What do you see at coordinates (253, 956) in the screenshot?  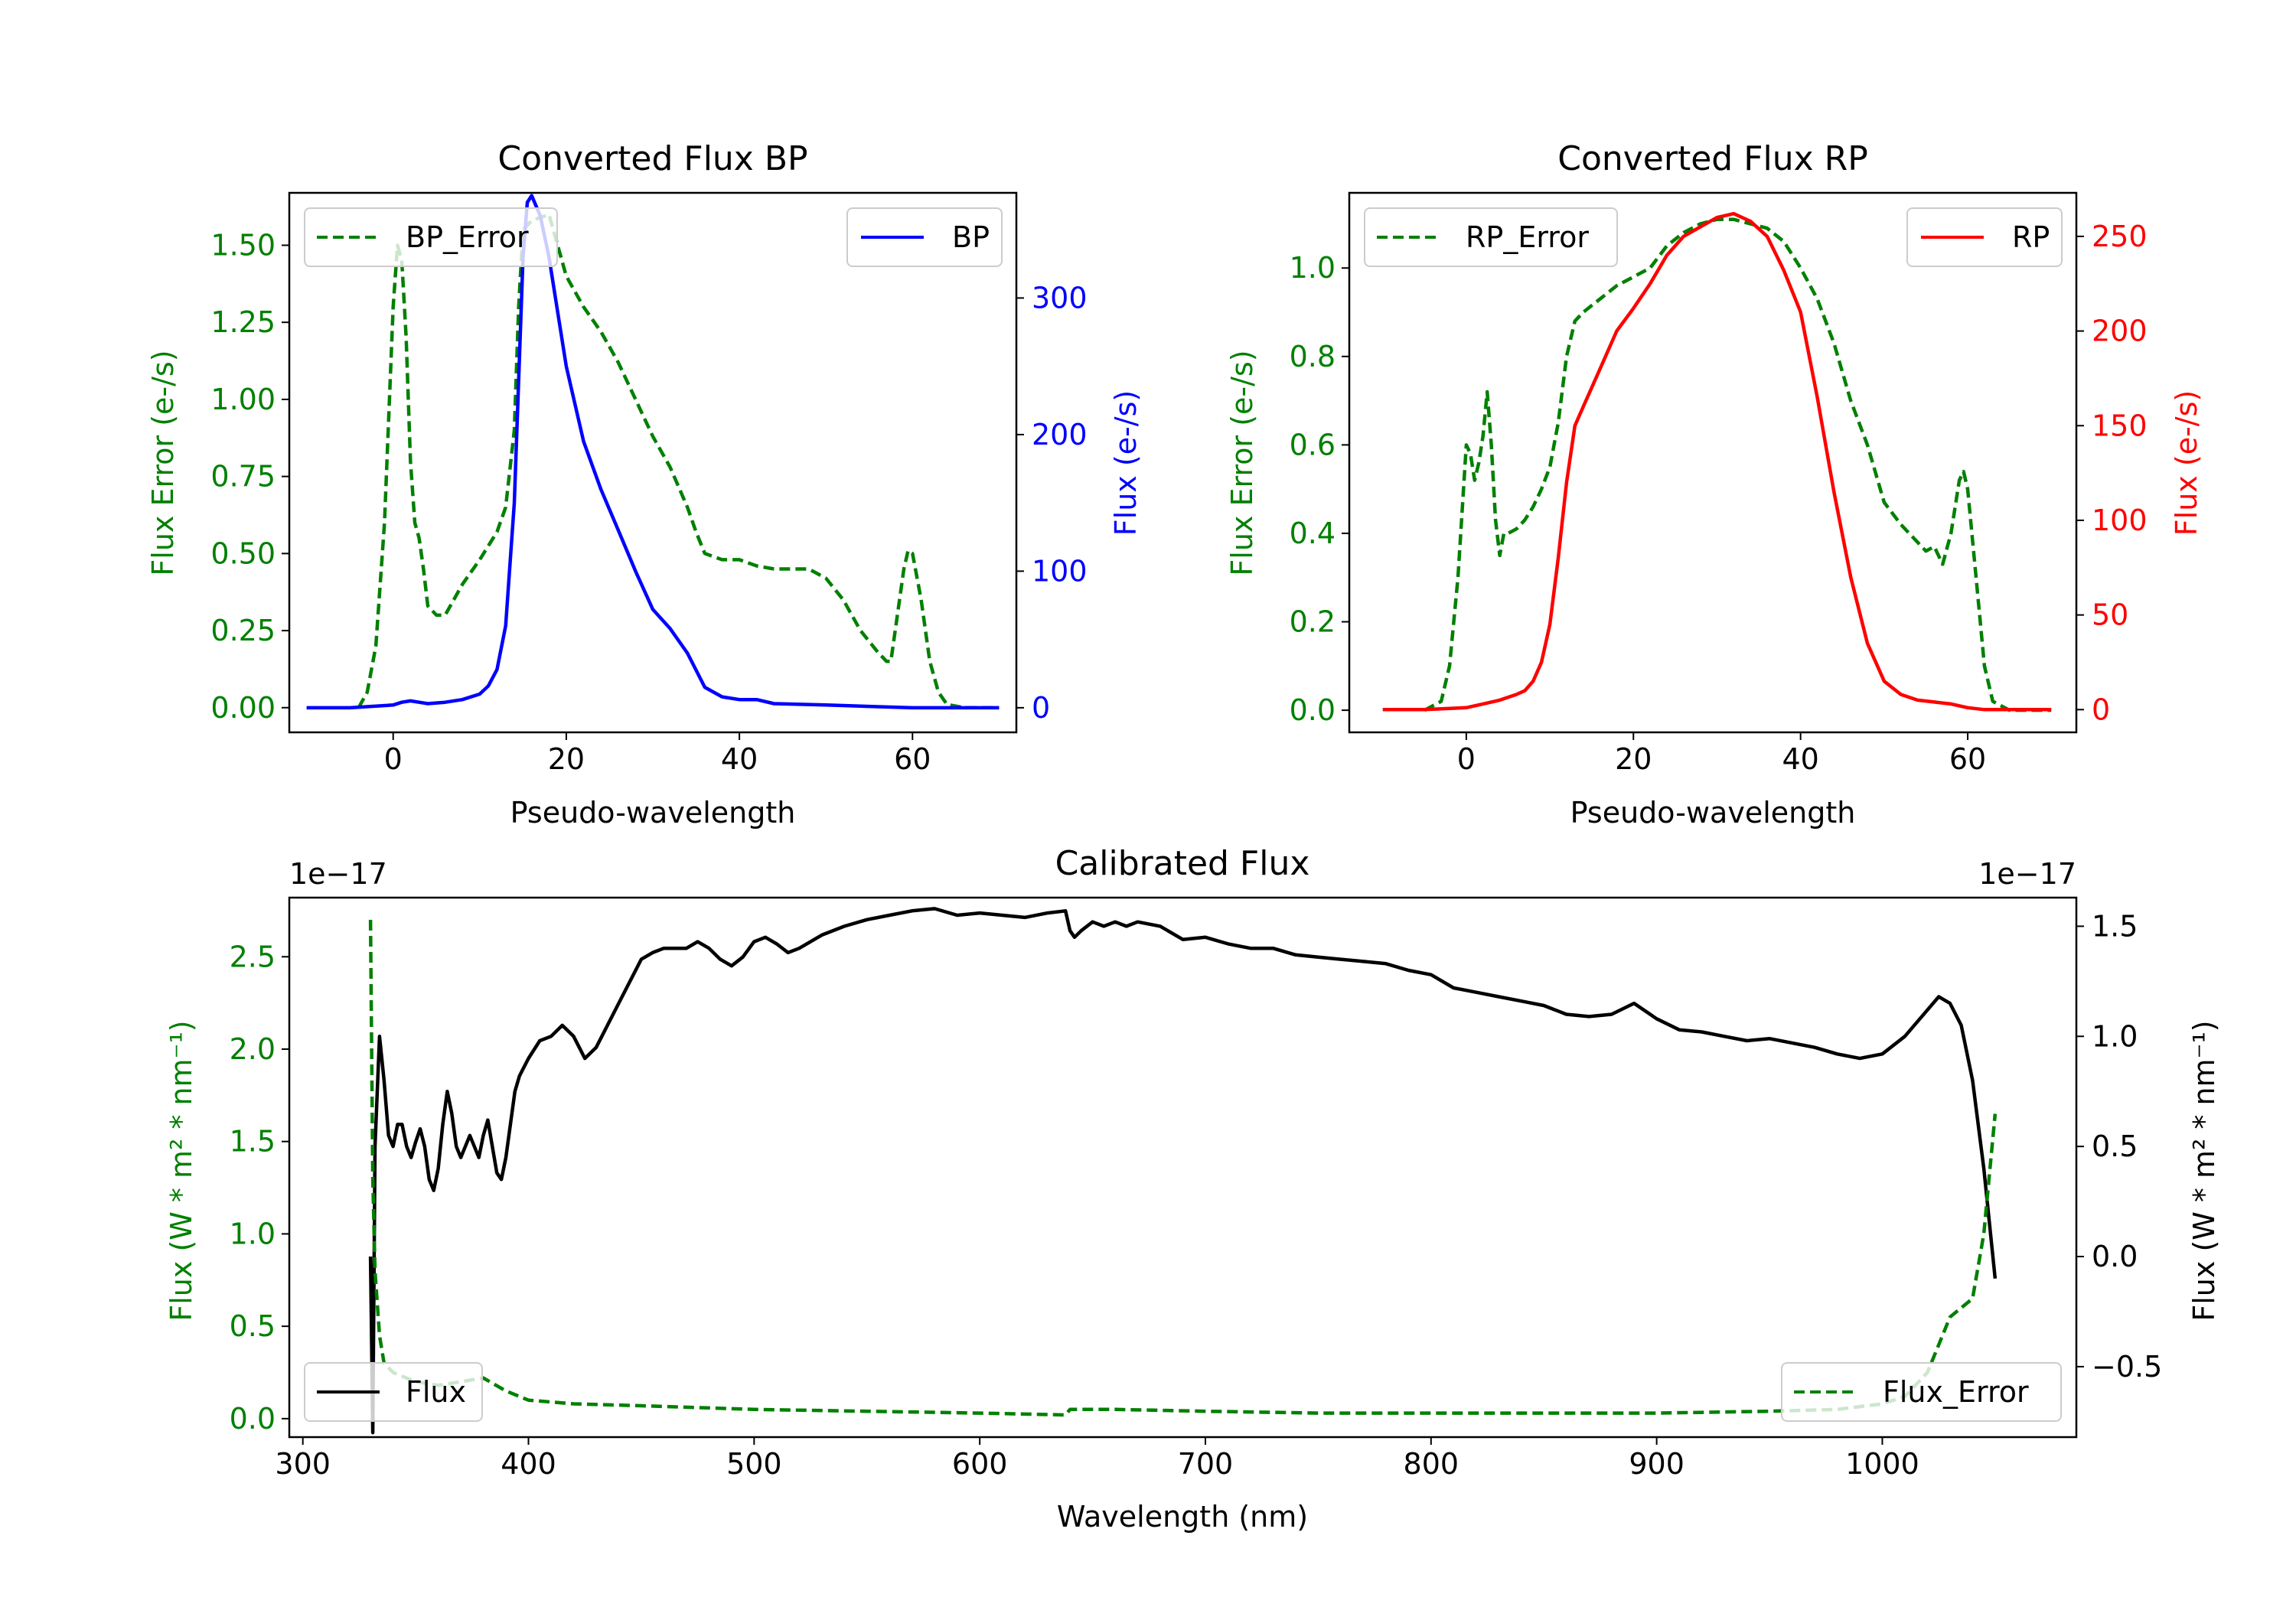 I see `y-tick-label-left: 2.5` at bounding box center [253, 956].